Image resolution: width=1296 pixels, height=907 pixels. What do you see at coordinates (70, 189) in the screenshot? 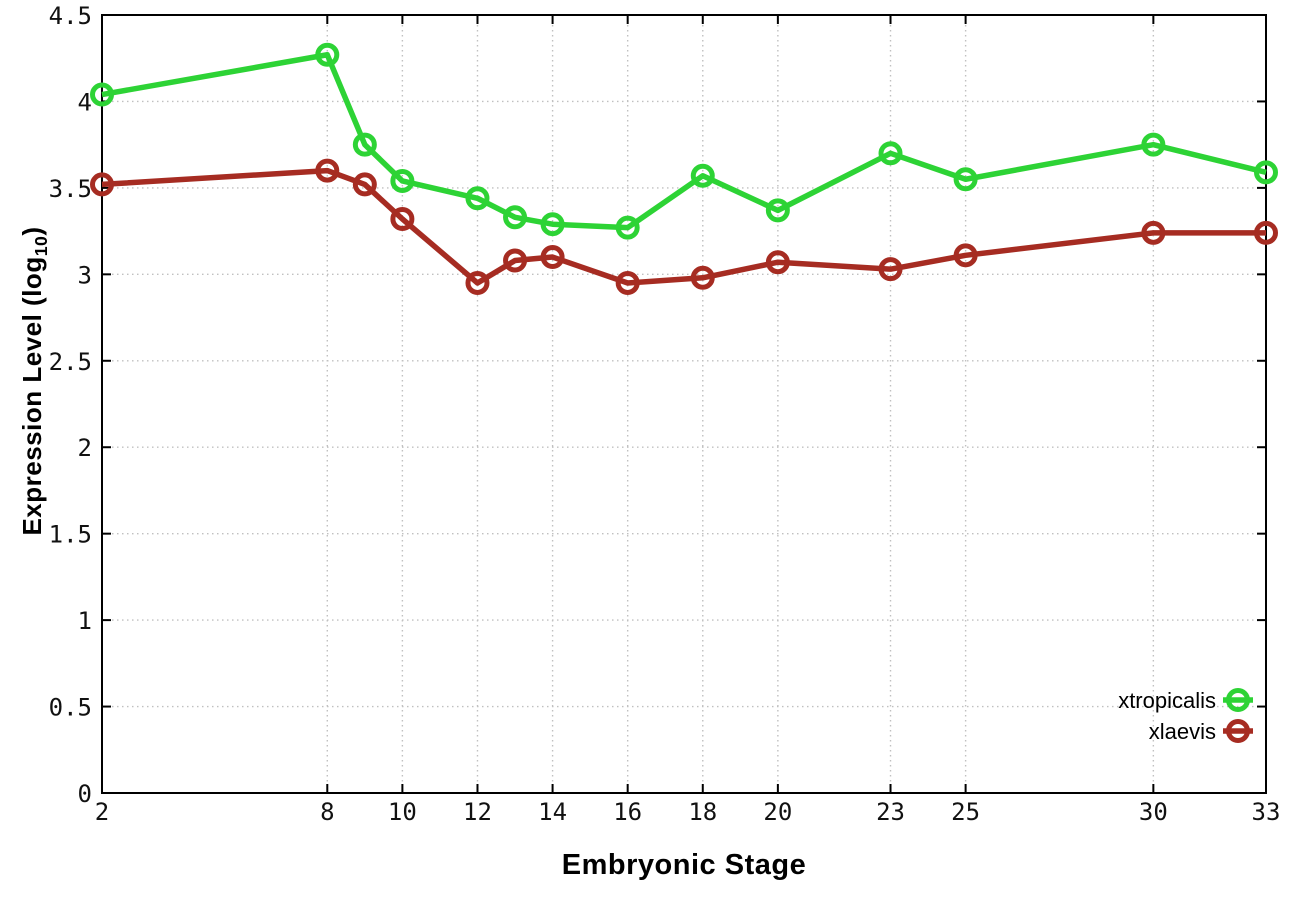
I see `y-tick-label: 3.5` at bounding box center [70, 189].